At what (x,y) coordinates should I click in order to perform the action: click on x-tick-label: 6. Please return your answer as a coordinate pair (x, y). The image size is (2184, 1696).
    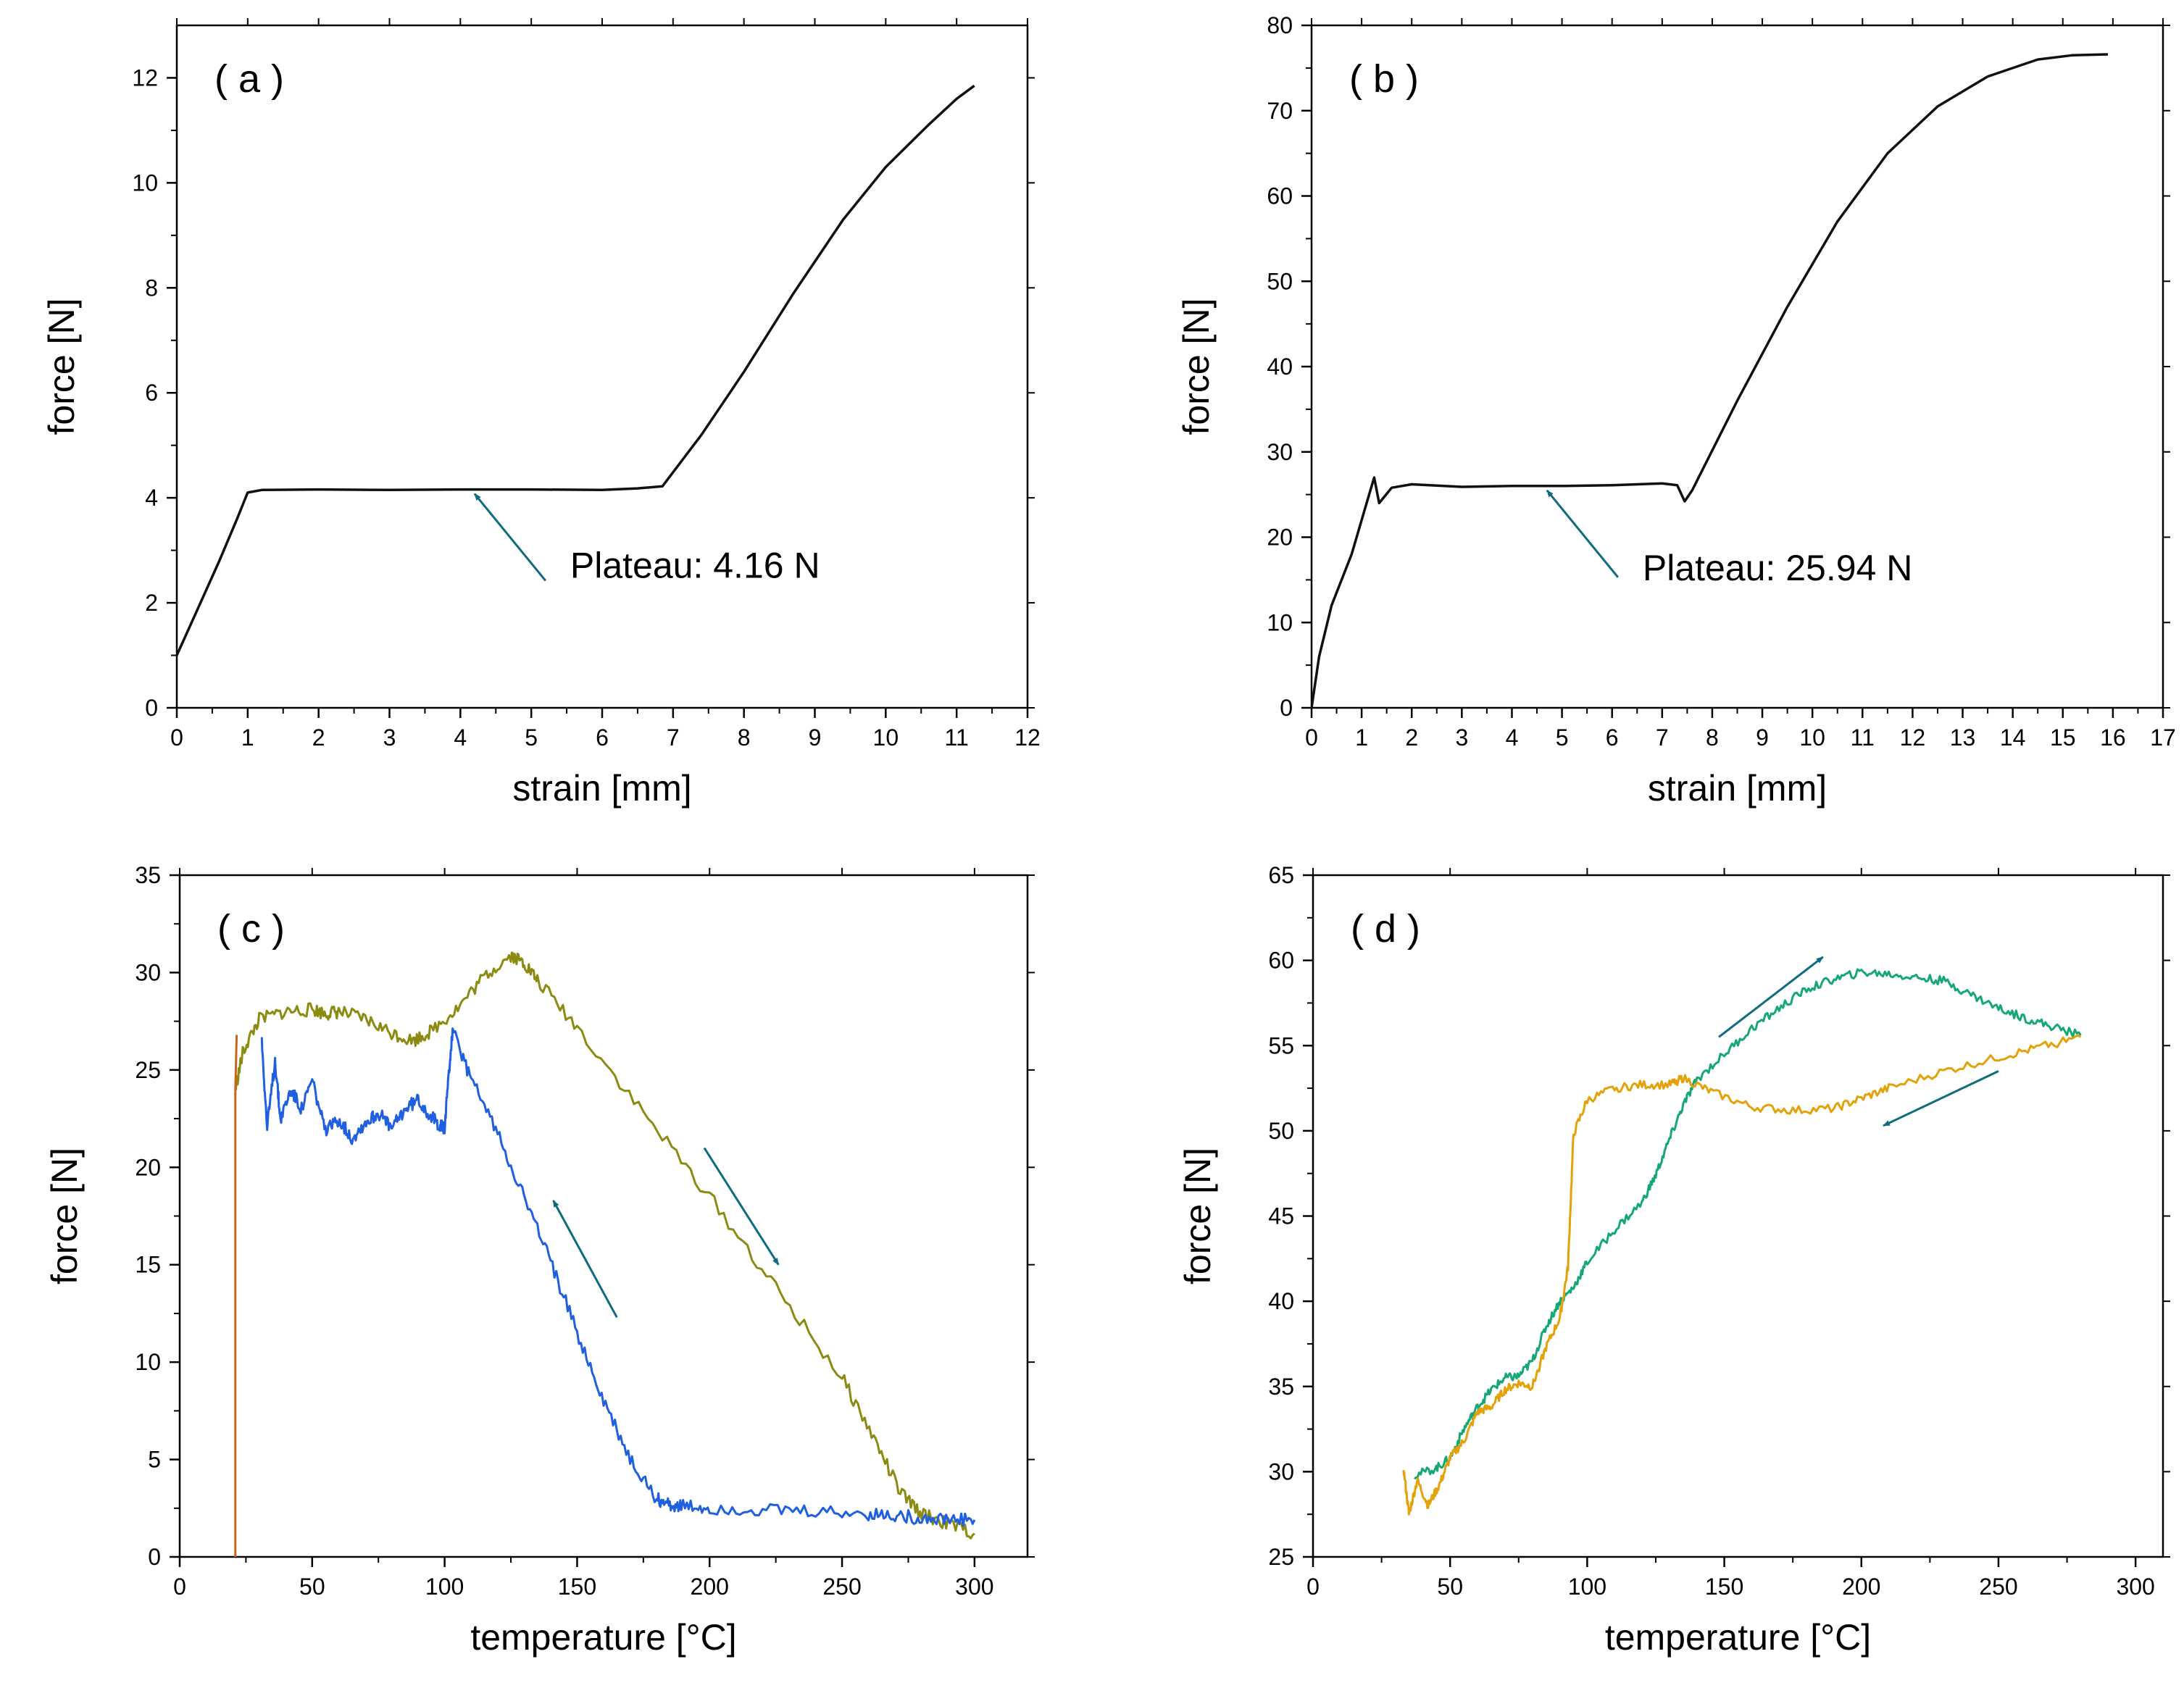
    Looking at the image, I should click on (602, 737).